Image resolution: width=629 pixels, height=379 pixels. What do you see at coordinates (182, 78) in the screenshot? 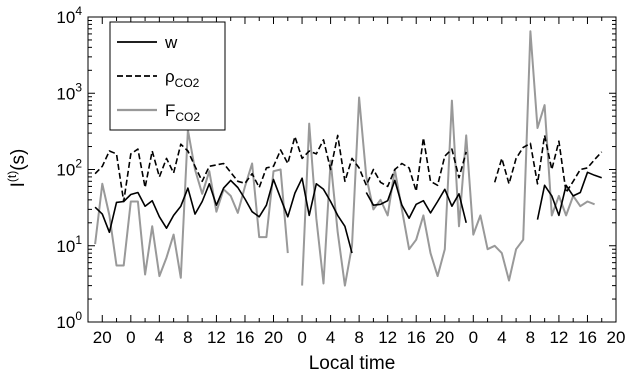
I see `legend-label: ρCO2` at bounding box center [182, 78].